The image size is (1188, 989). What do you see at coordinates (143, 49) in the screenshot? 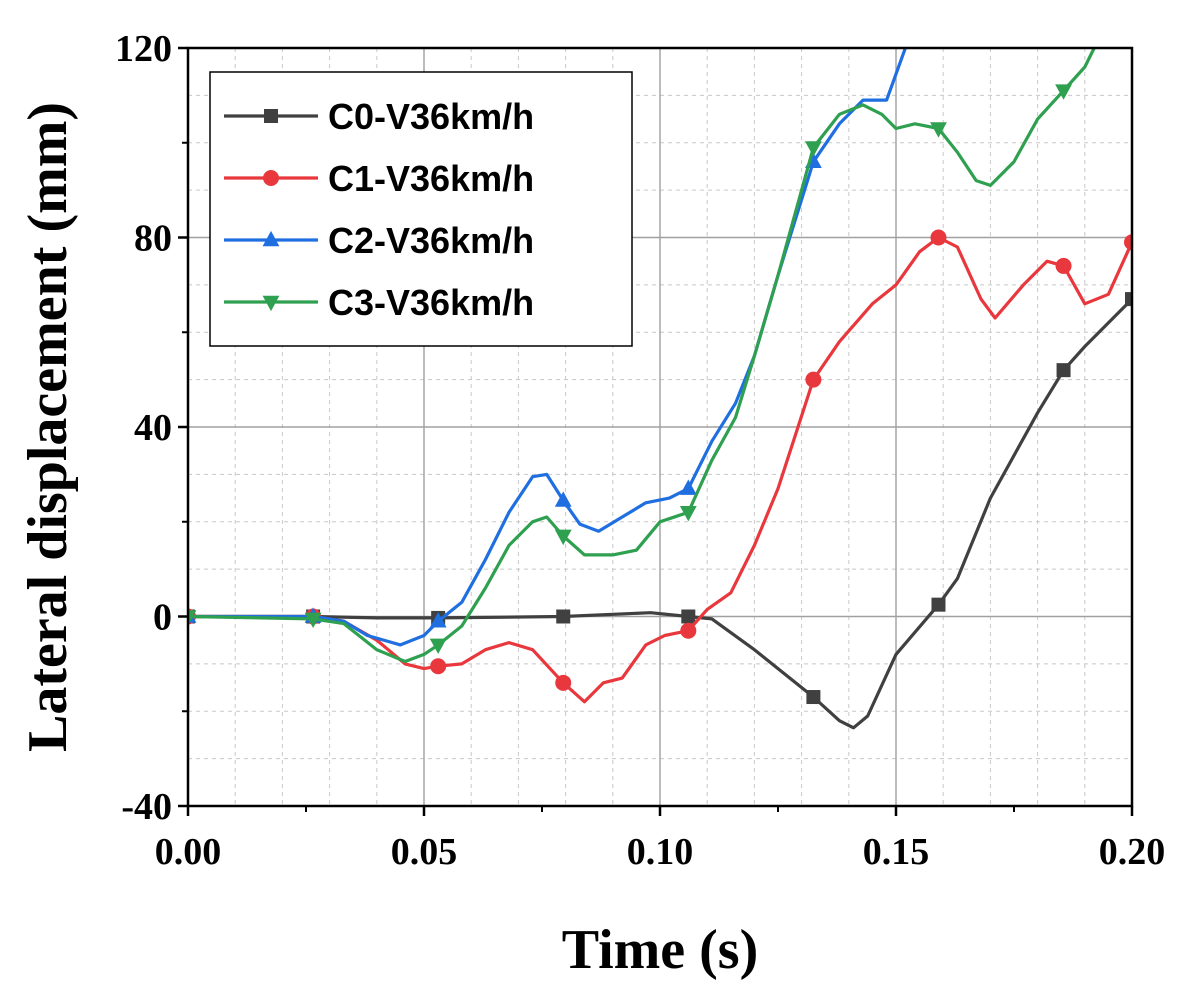
I see `y-tick-label: 120` at bounding box center [143, 49].